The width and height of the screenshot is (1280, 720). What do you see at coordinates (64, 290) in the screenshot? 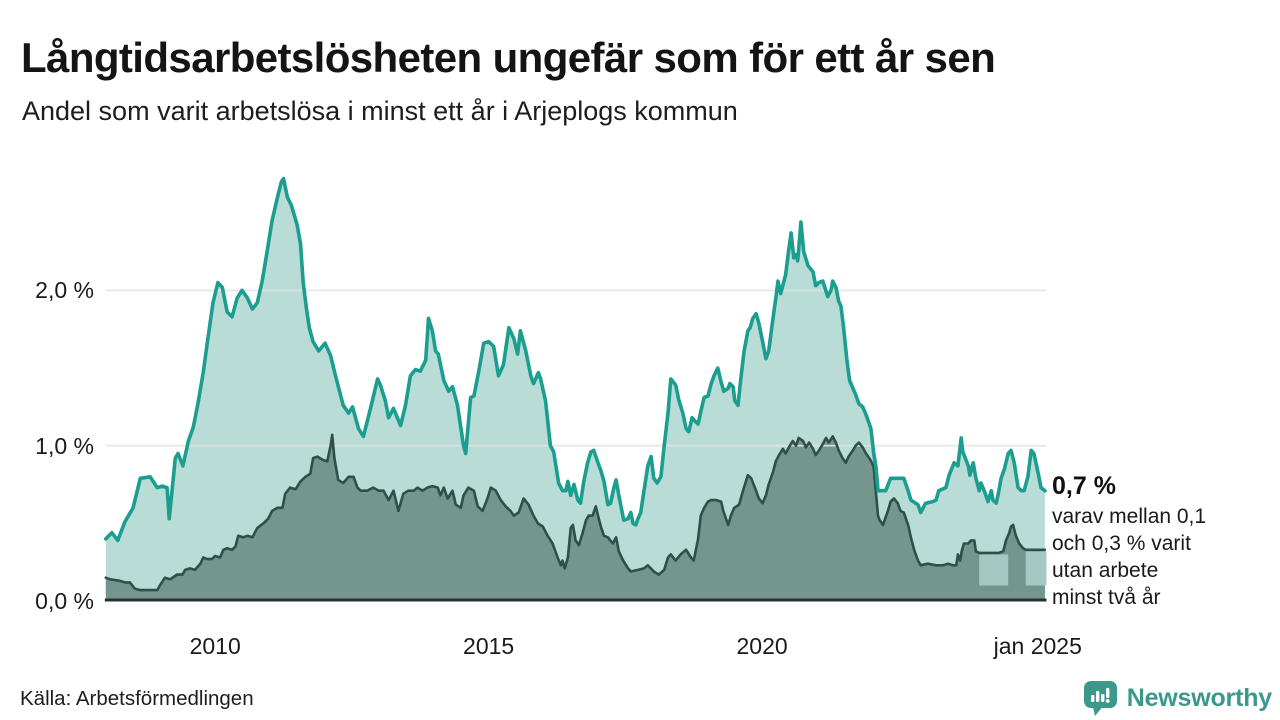
I see `y-axis-label: 2,0 %` at bounding box center [64, 290].